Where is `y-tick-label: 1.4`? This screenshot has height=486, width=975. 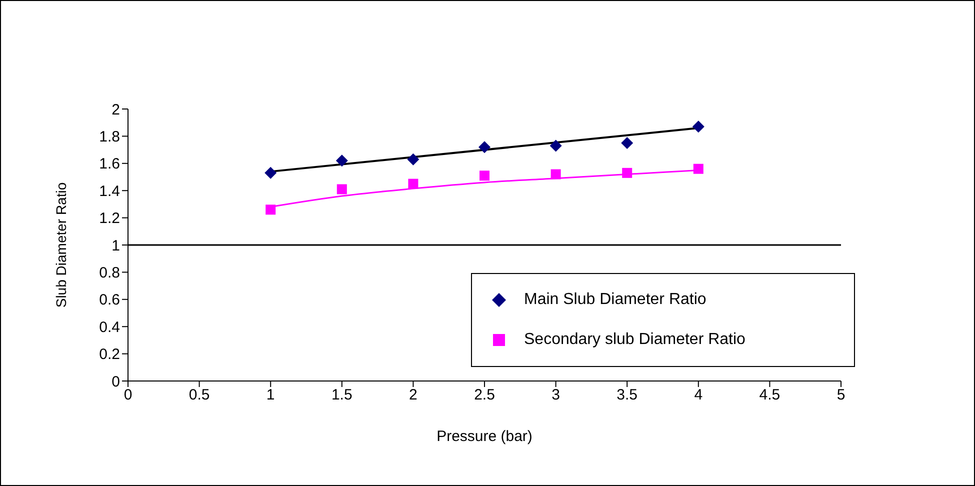 y-tick-label: 1.4 is located at coordinates (109, 191).